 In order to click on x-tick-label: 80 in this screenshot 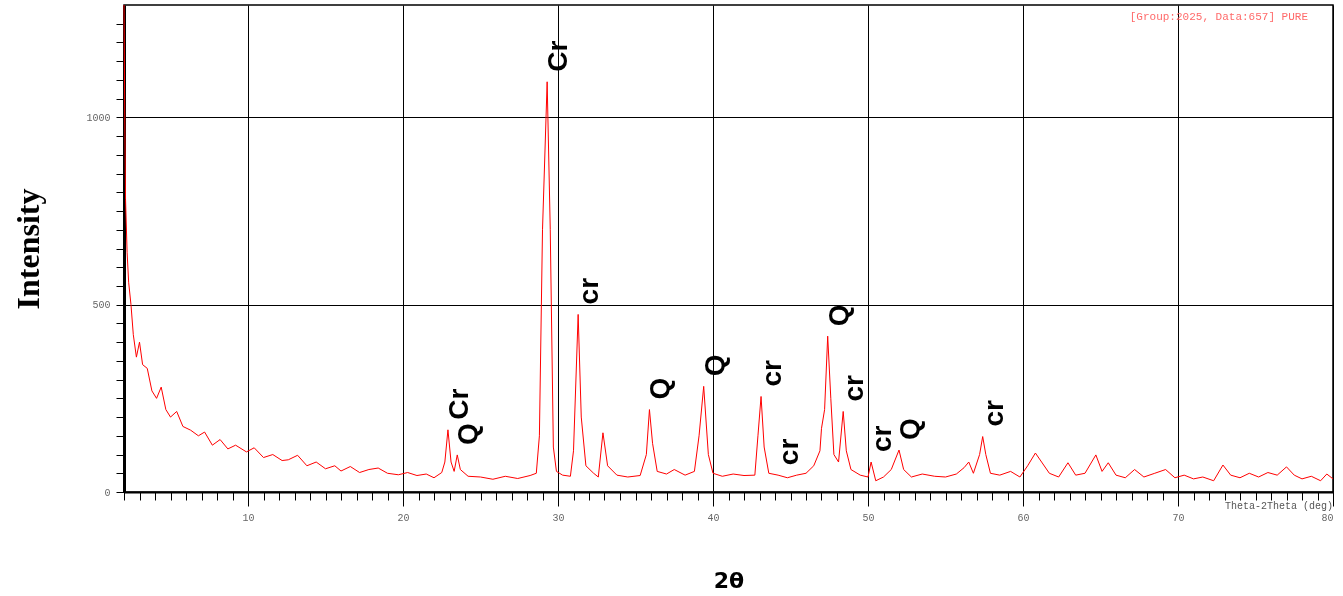, I will do `click(1327, 518)`.